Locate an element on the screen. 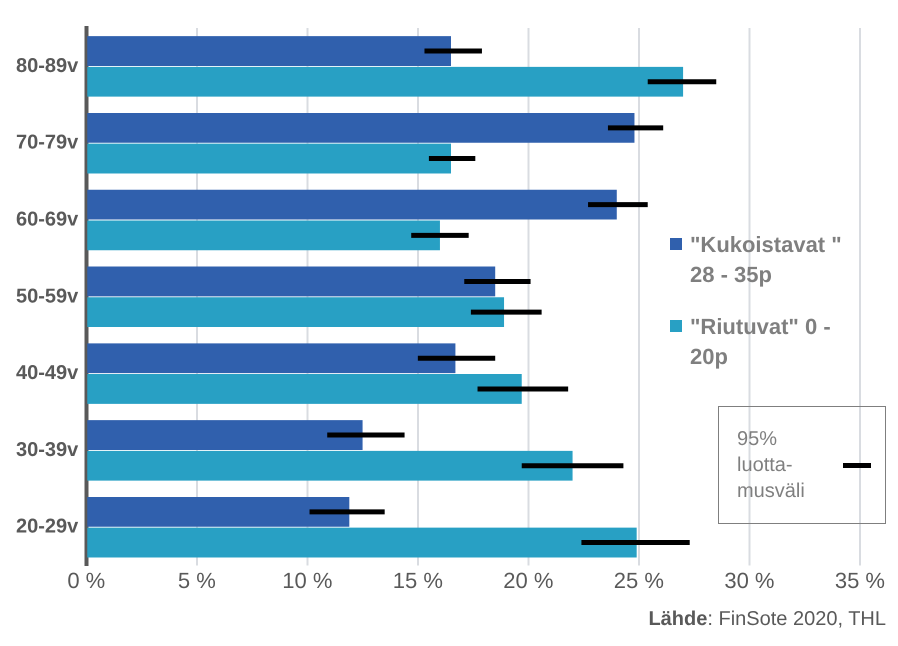  x-tick-label: 30 % is located at coordinates (749, 580).